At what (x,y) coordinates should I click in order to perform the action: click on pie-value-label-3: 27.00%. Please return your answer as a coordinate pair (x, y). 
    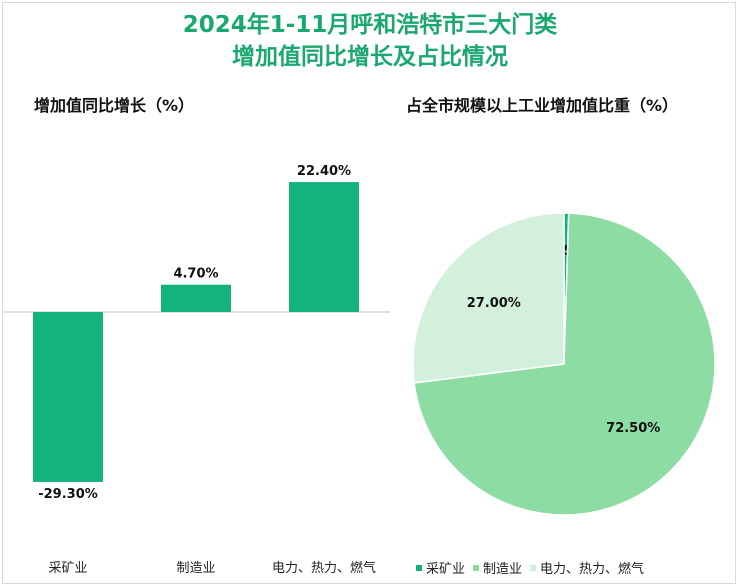
    Looking at the image, I should click on (494, 303).